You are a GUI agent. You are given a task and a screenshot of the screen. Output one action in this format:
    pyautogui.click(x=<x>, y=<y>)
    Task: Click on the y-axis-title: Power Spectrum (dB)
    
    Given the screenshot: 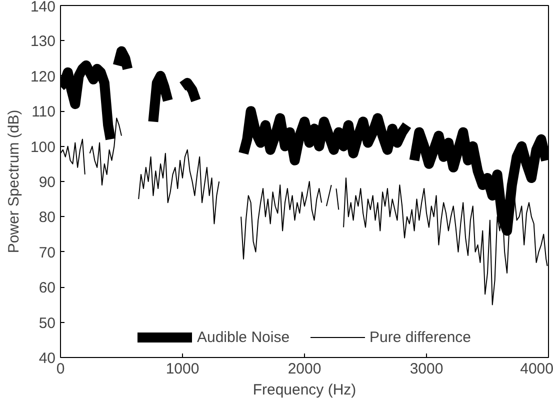 What is the action you would take?
    pyautogui.click(x=13, y=182)
    